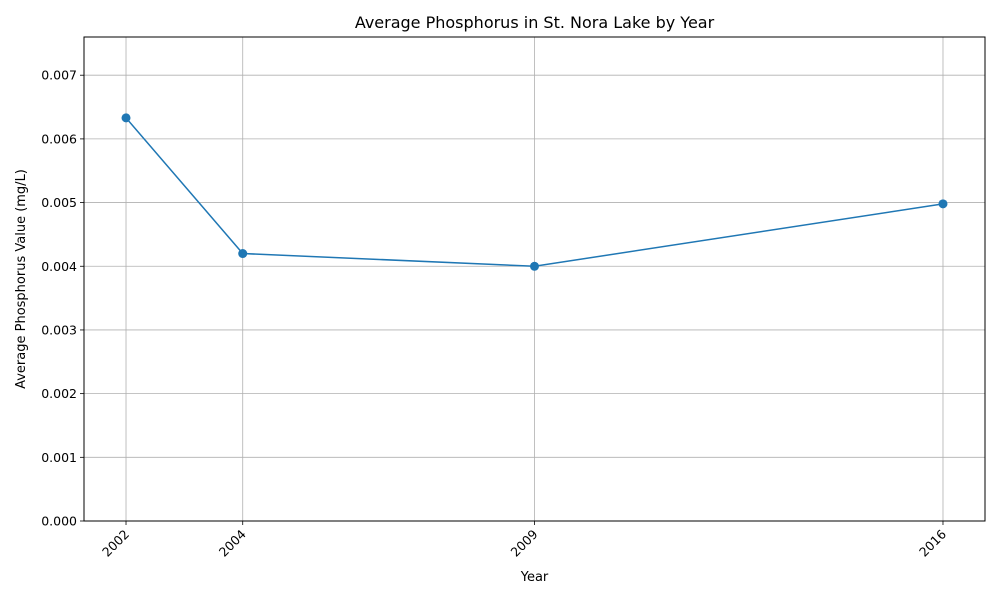  What do you see at coordinates (59, 521) in the screenshot?
I see `y-tick-label: 0.000` at bounding box center [59, 521].